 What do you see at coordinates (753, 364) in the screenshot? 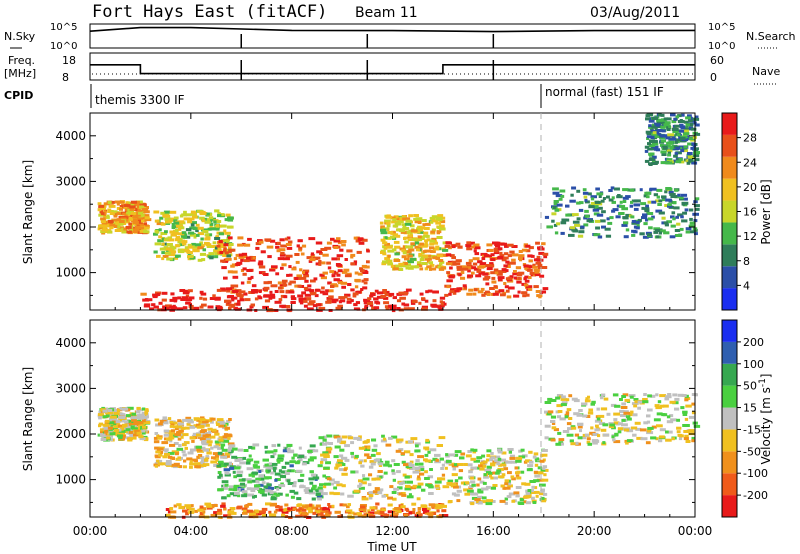
I see `velocity-colorbar-tick-label: 100` at bounding box center [753, 364].